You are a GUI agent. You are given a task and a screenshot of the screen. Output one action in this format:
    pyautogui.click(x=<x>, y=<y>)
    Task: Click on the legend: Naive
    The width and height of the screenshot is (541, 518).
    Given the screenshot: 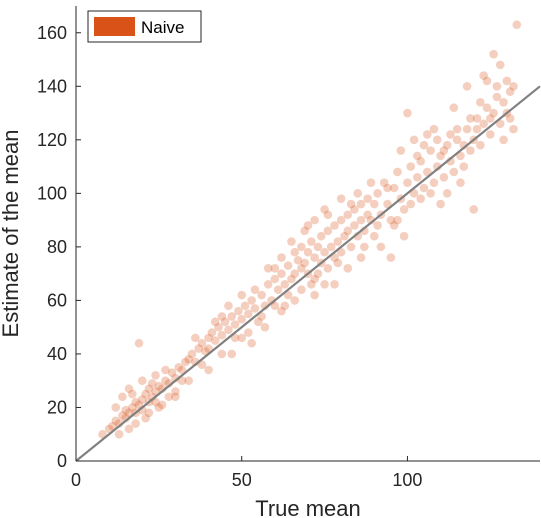 What is the action you would take?
    pyautogui.click(x=144, y=26)
    